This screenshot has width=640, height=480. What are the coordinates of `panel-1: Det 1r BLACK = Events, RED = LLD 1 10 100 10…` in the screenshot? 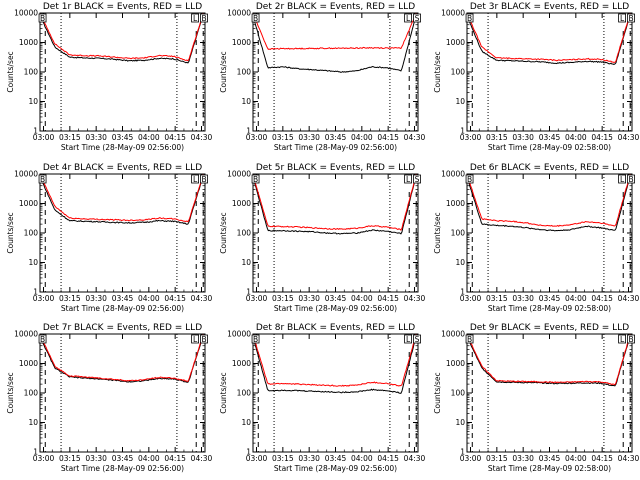 It's located at (109, 77).